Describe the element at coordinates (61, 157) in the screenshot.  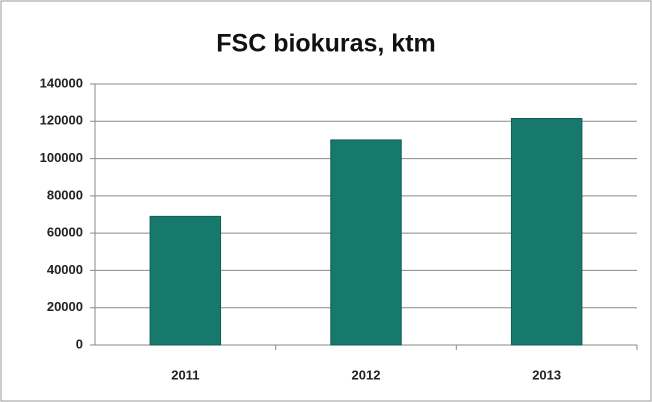
I see `y-tick-label: 100000` at that location.